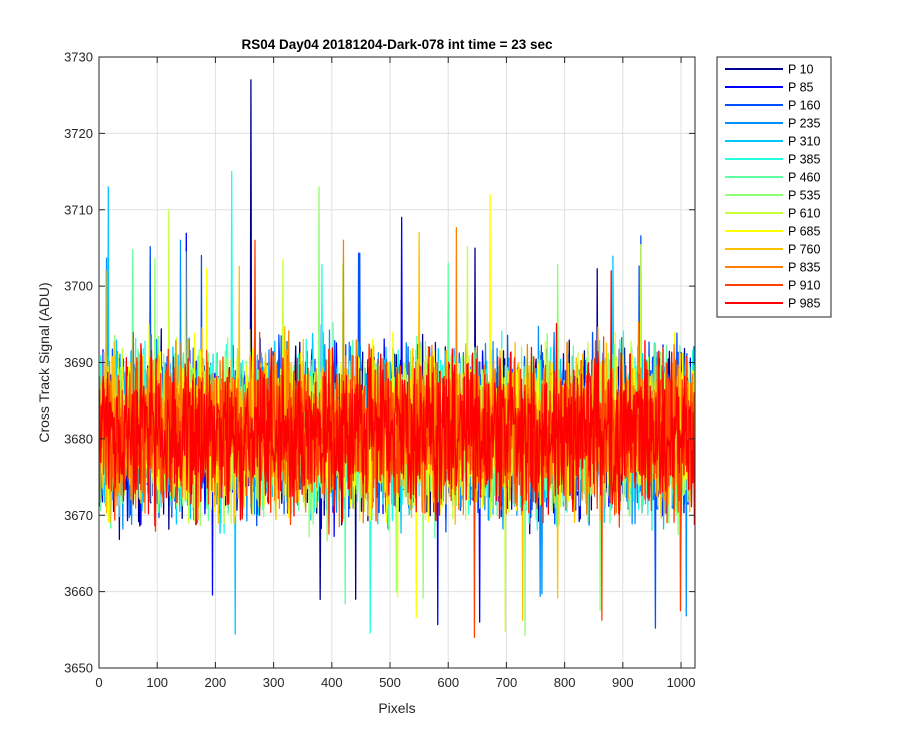 Image resolution: width=900 pixels, height=750 pixels. Describe the element at coordinates (804, 196) in the screenshot. I see `legend-label: P 535` at that location.